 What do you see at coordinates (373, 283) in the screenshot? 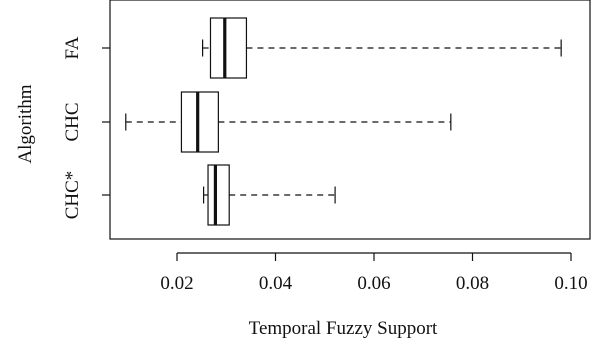
I see `x-tick-label: 0.06` at bounding box center [373, 283].